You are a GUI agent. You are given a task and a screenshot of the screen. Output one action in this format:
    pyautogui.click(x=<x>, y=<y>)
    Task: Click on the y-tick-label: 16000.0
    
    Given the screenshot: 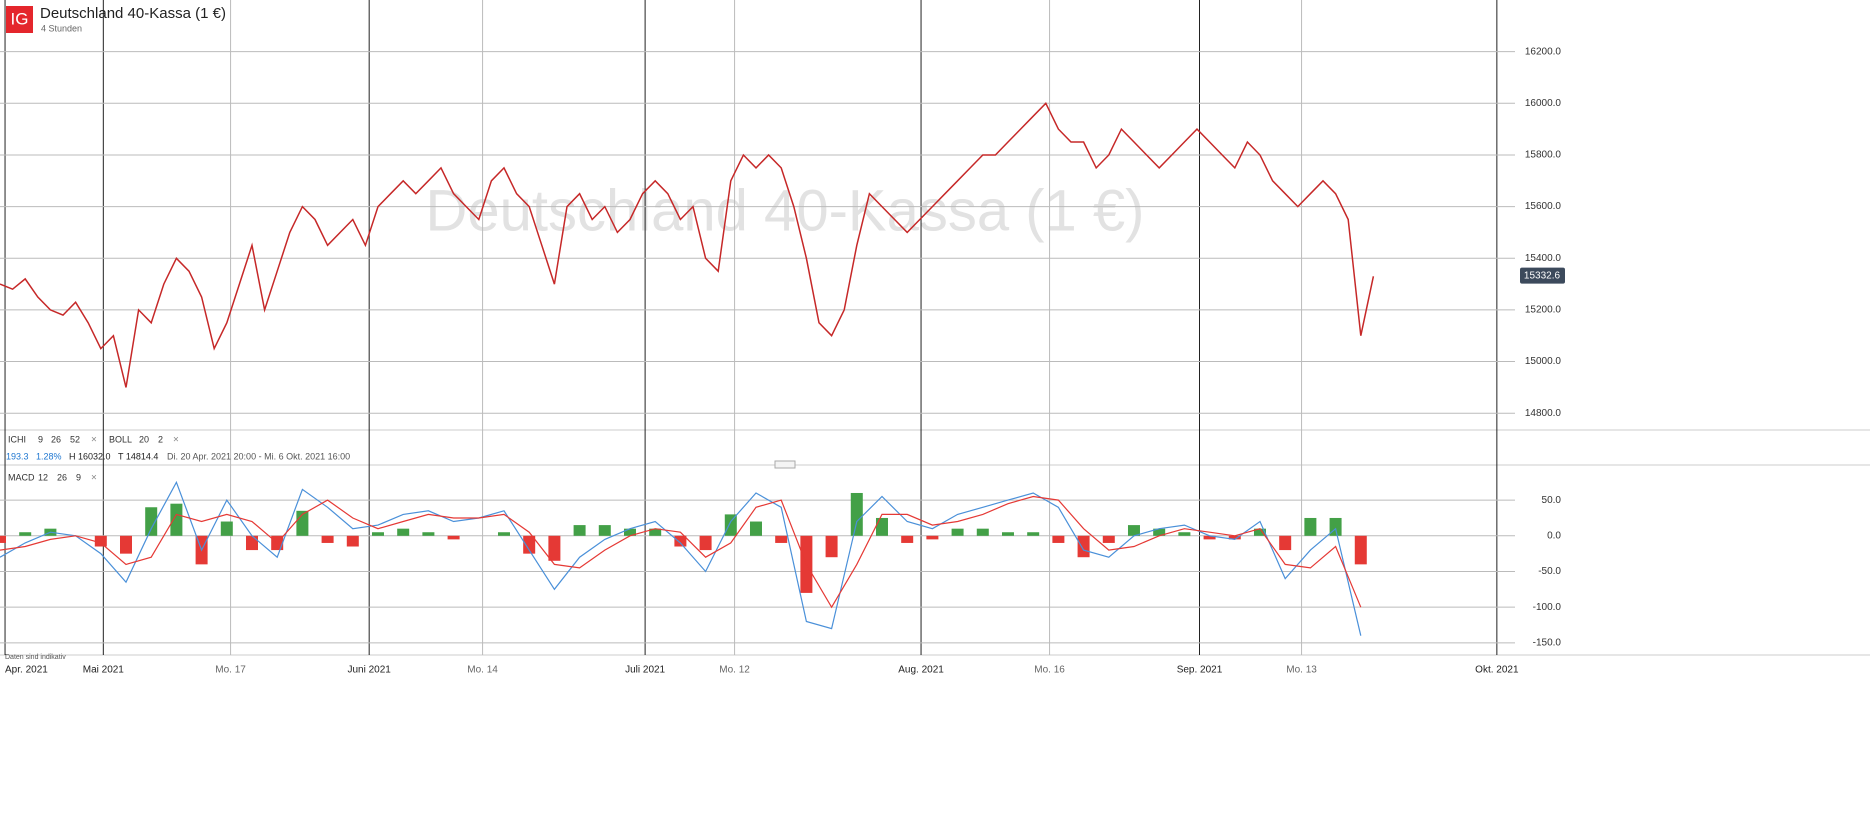 What is the action you would take?
    pyautogui.click(x=1543, y=103)
    